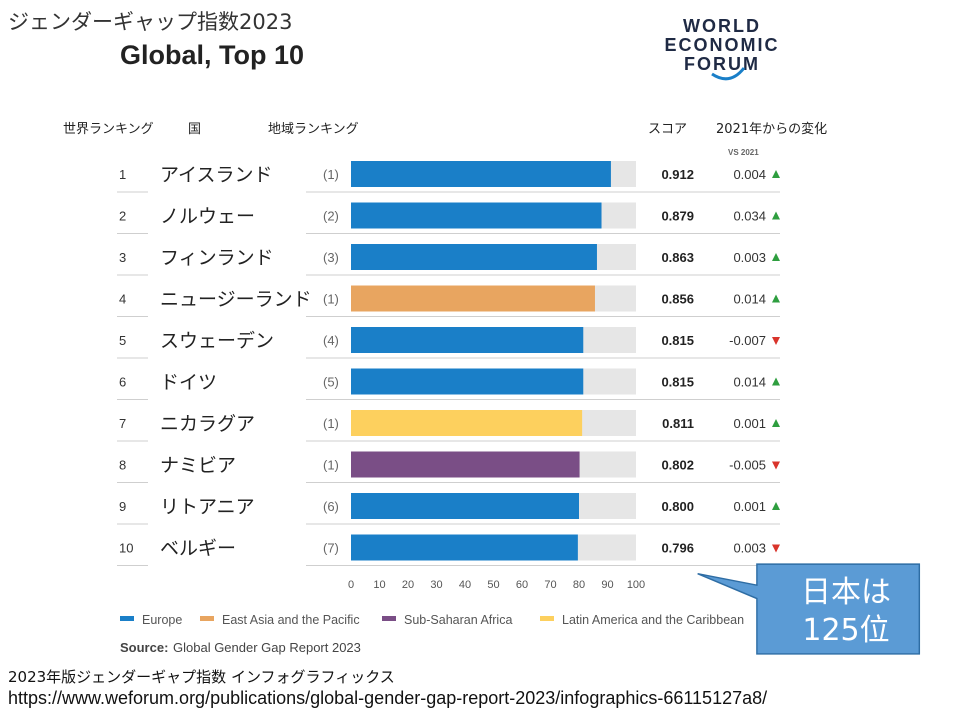 The width and height of the screenshot is (960, 720). Describe the element at coordinates (150, 22) in the screenshot. I see `slide-title: ジェンダーギャップ指数2023` at that location.